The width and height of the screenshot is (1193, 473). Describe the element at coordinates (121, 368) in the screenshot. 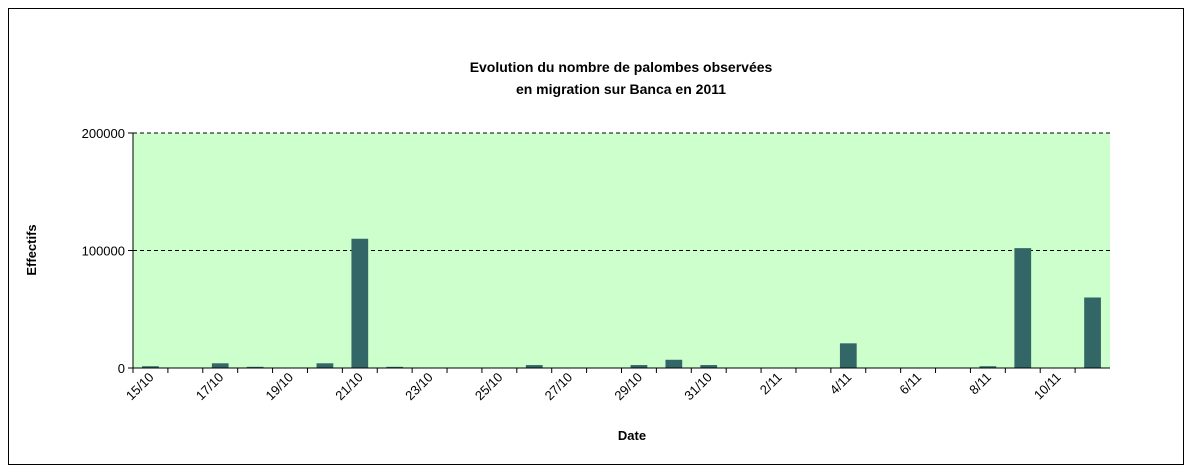

I see `y-tick-label: 0` at that location.